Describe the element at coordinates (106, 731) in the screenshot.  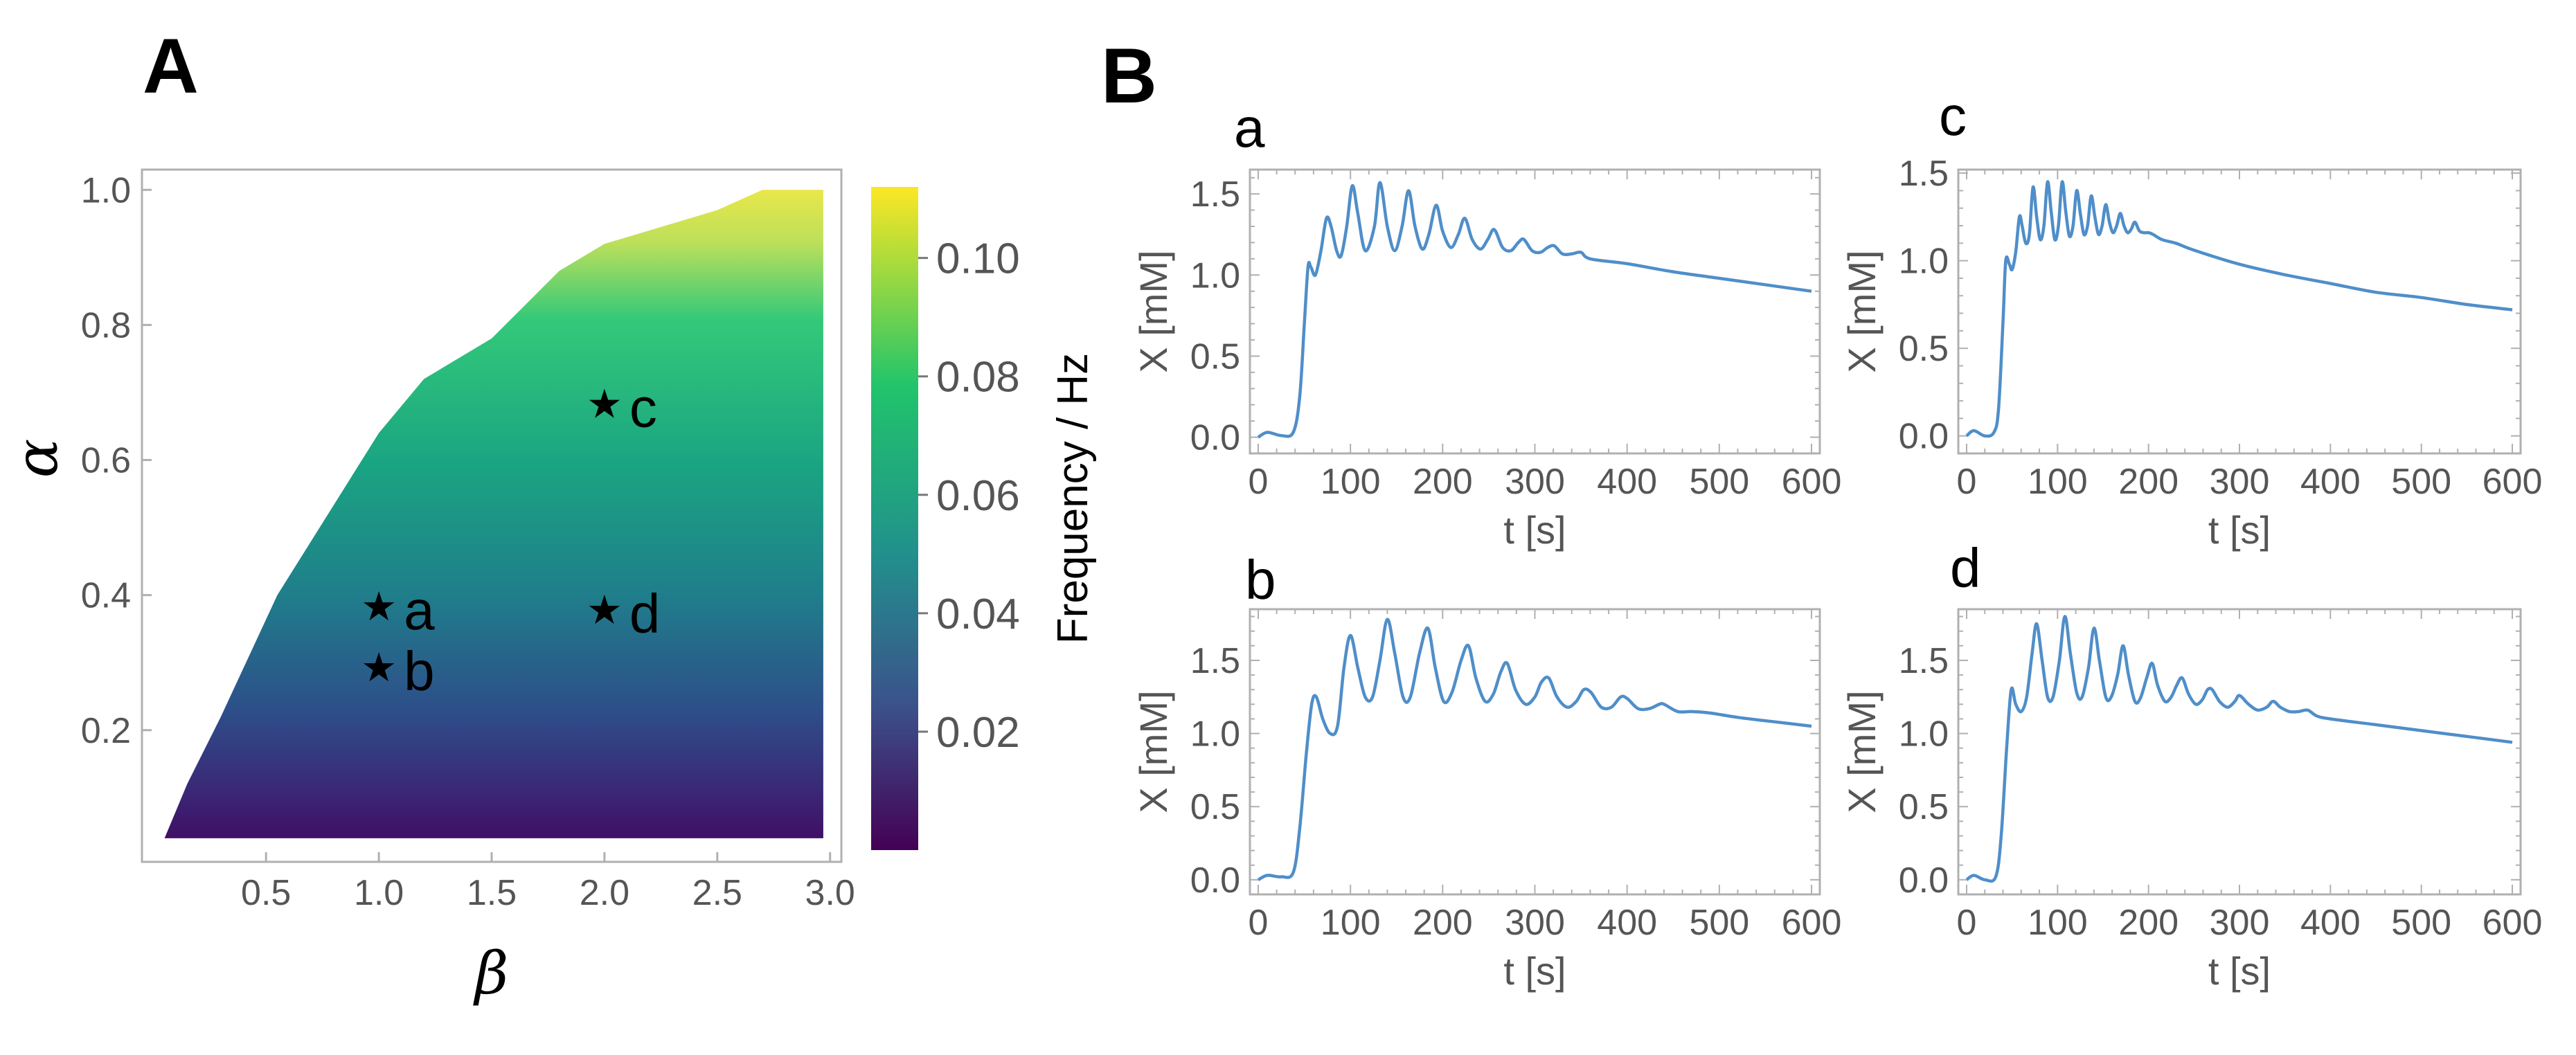
I see `heatmap-ytick-label: 0.2` at that location.